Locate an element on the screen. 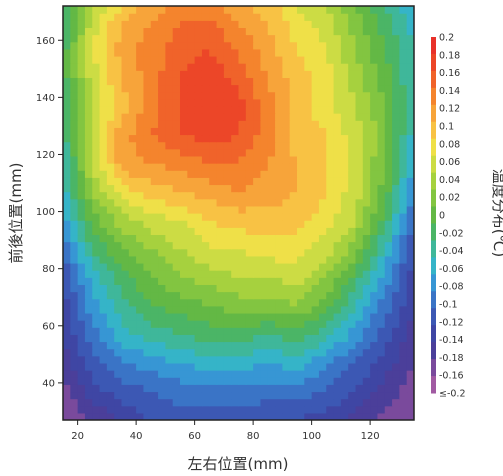 The width and height of the screenshot is (503, 476). colorbar-tick-label: -0.02 is located at coordinates (451, 233).